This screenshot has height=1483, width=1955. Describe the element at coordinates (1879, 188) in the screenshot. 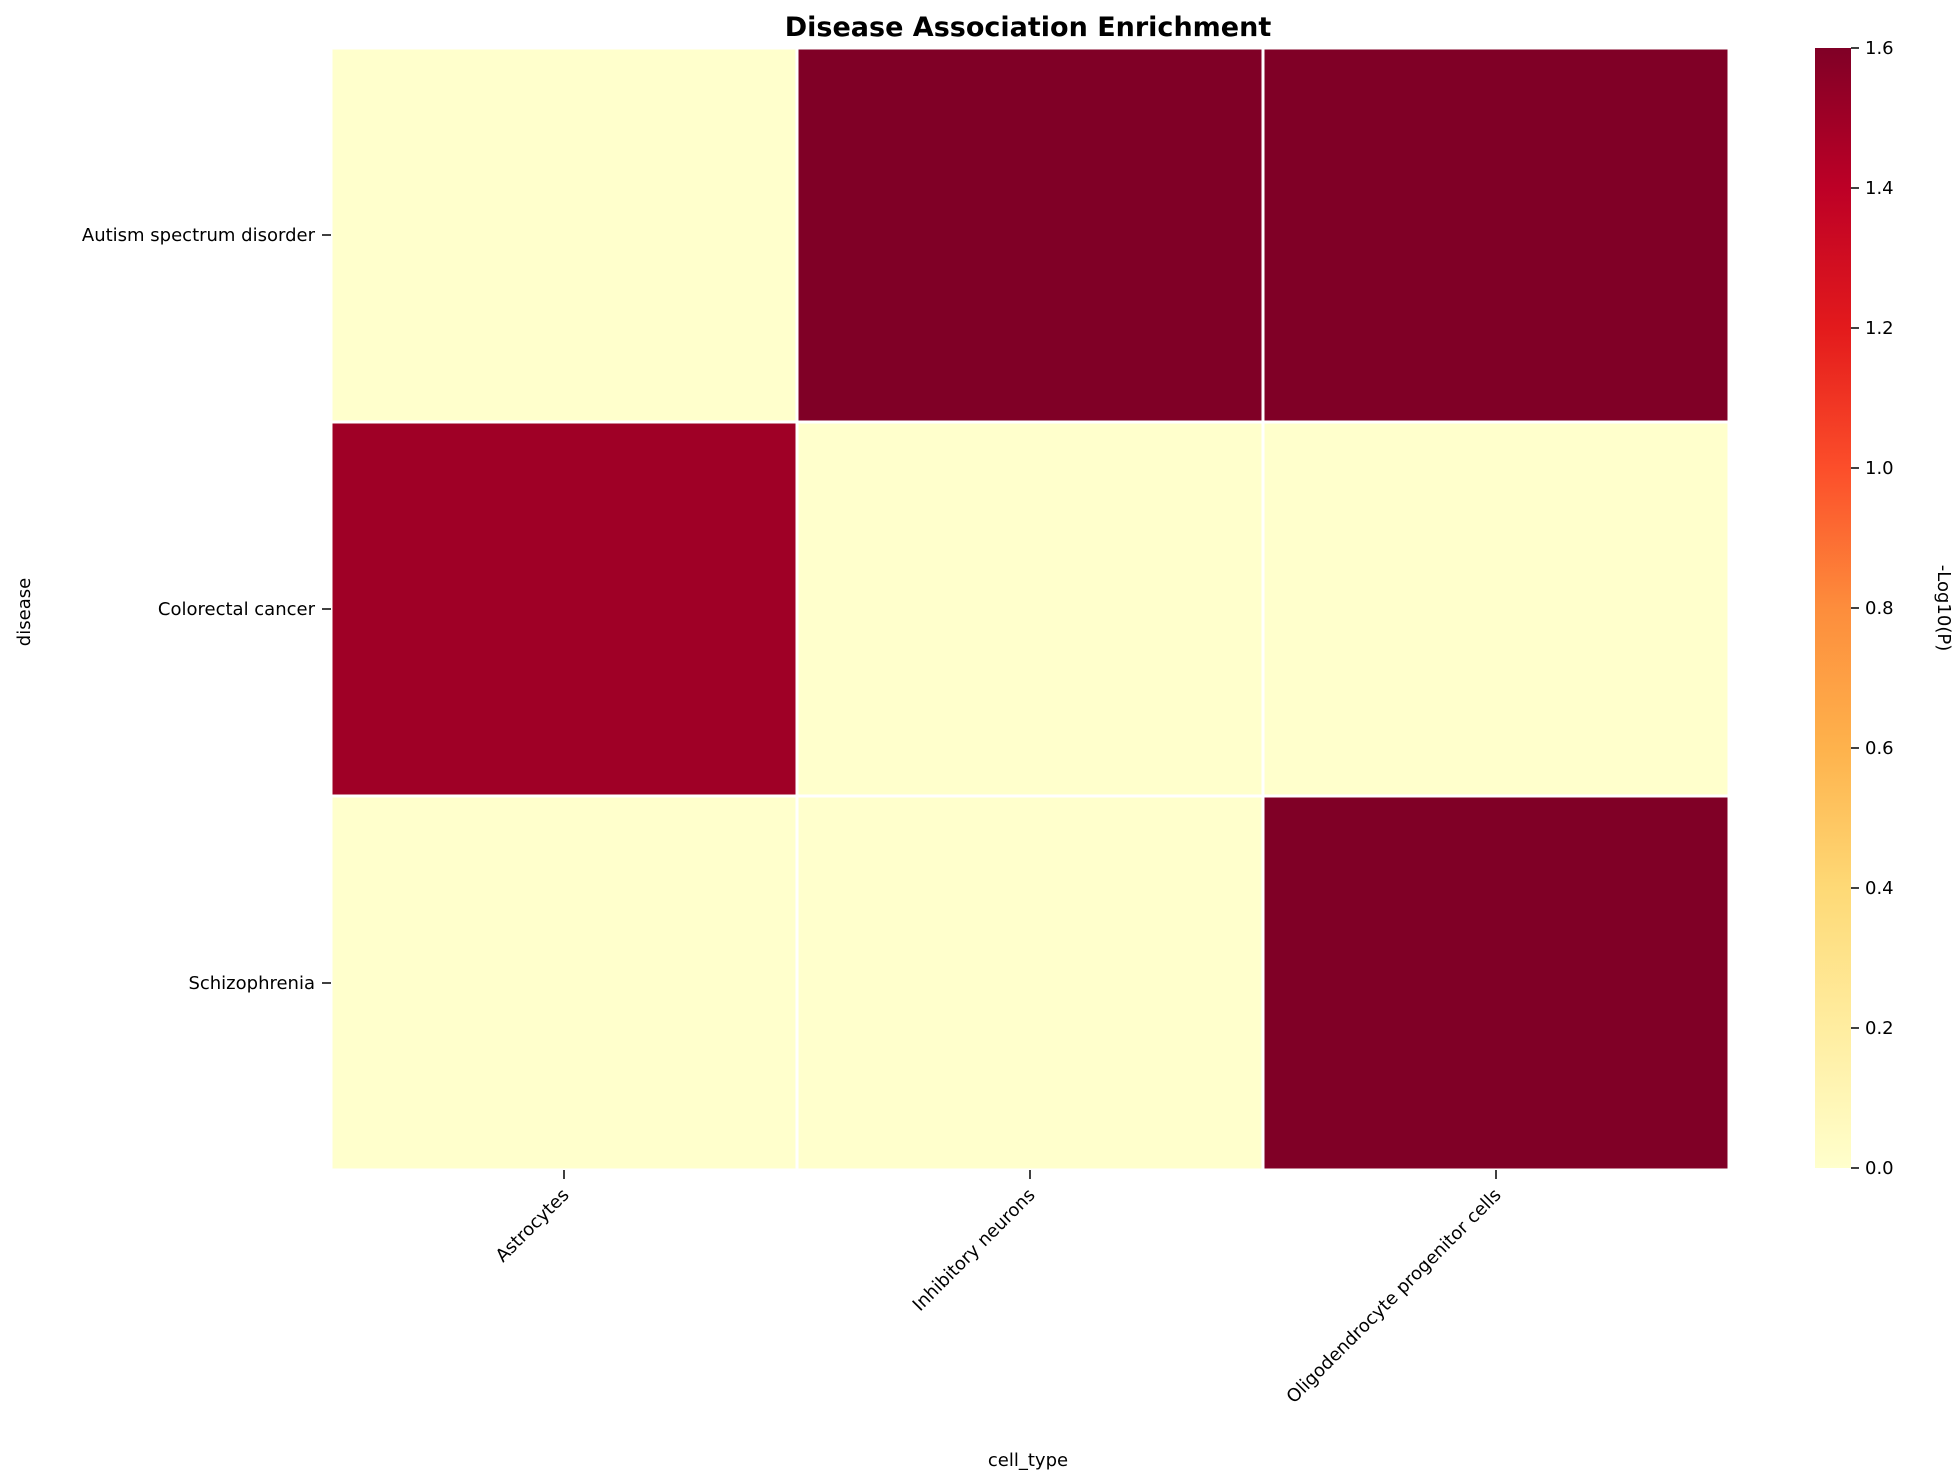

I see `colorbar-tick-label: 1.4` at that location.